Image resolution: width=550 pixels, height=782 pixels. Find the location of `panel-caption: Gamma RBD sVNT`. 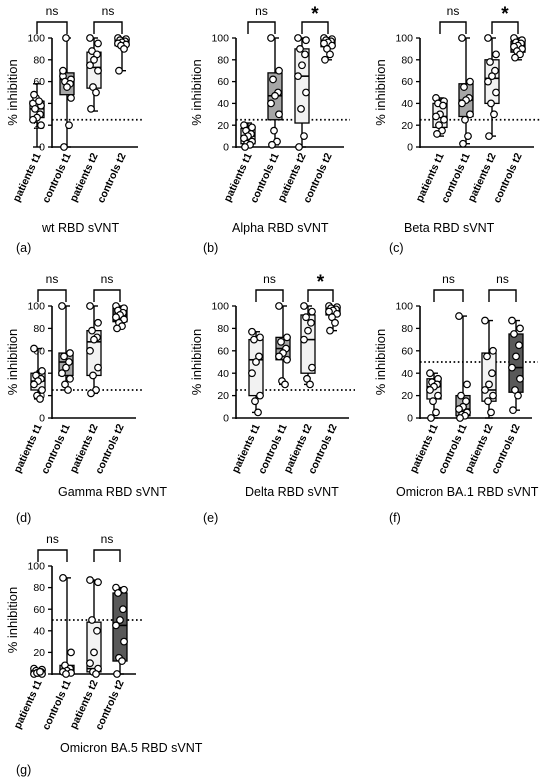

panel-caption: Gamma RBD sVNT is located at coordinates (112, 492).